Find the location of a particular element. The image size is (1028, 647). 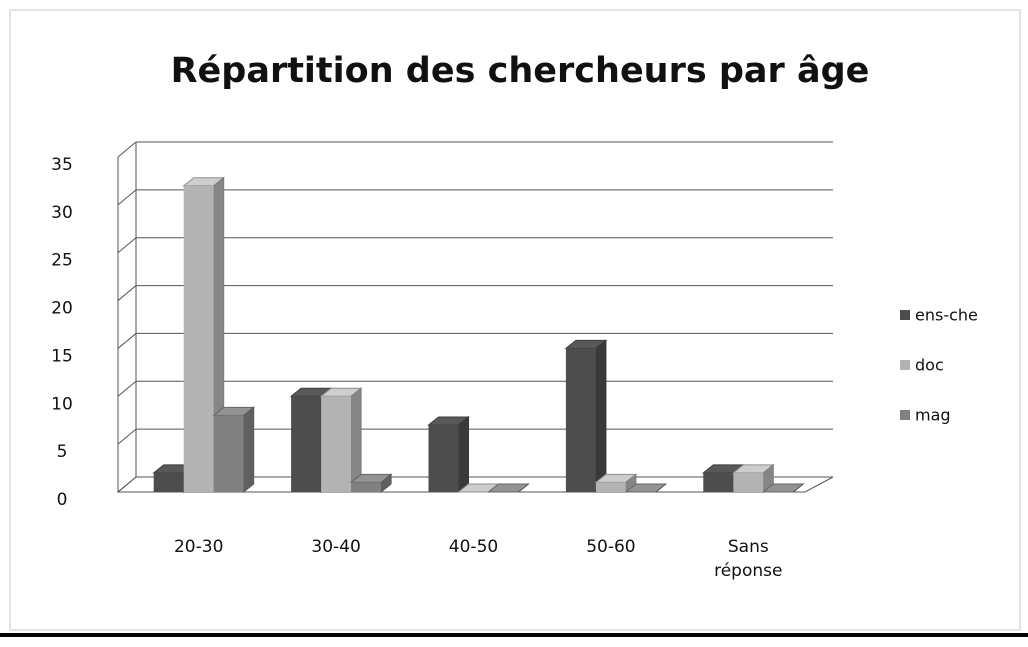

x-tick-label: 50-60 is located at coordinates (611, 547).